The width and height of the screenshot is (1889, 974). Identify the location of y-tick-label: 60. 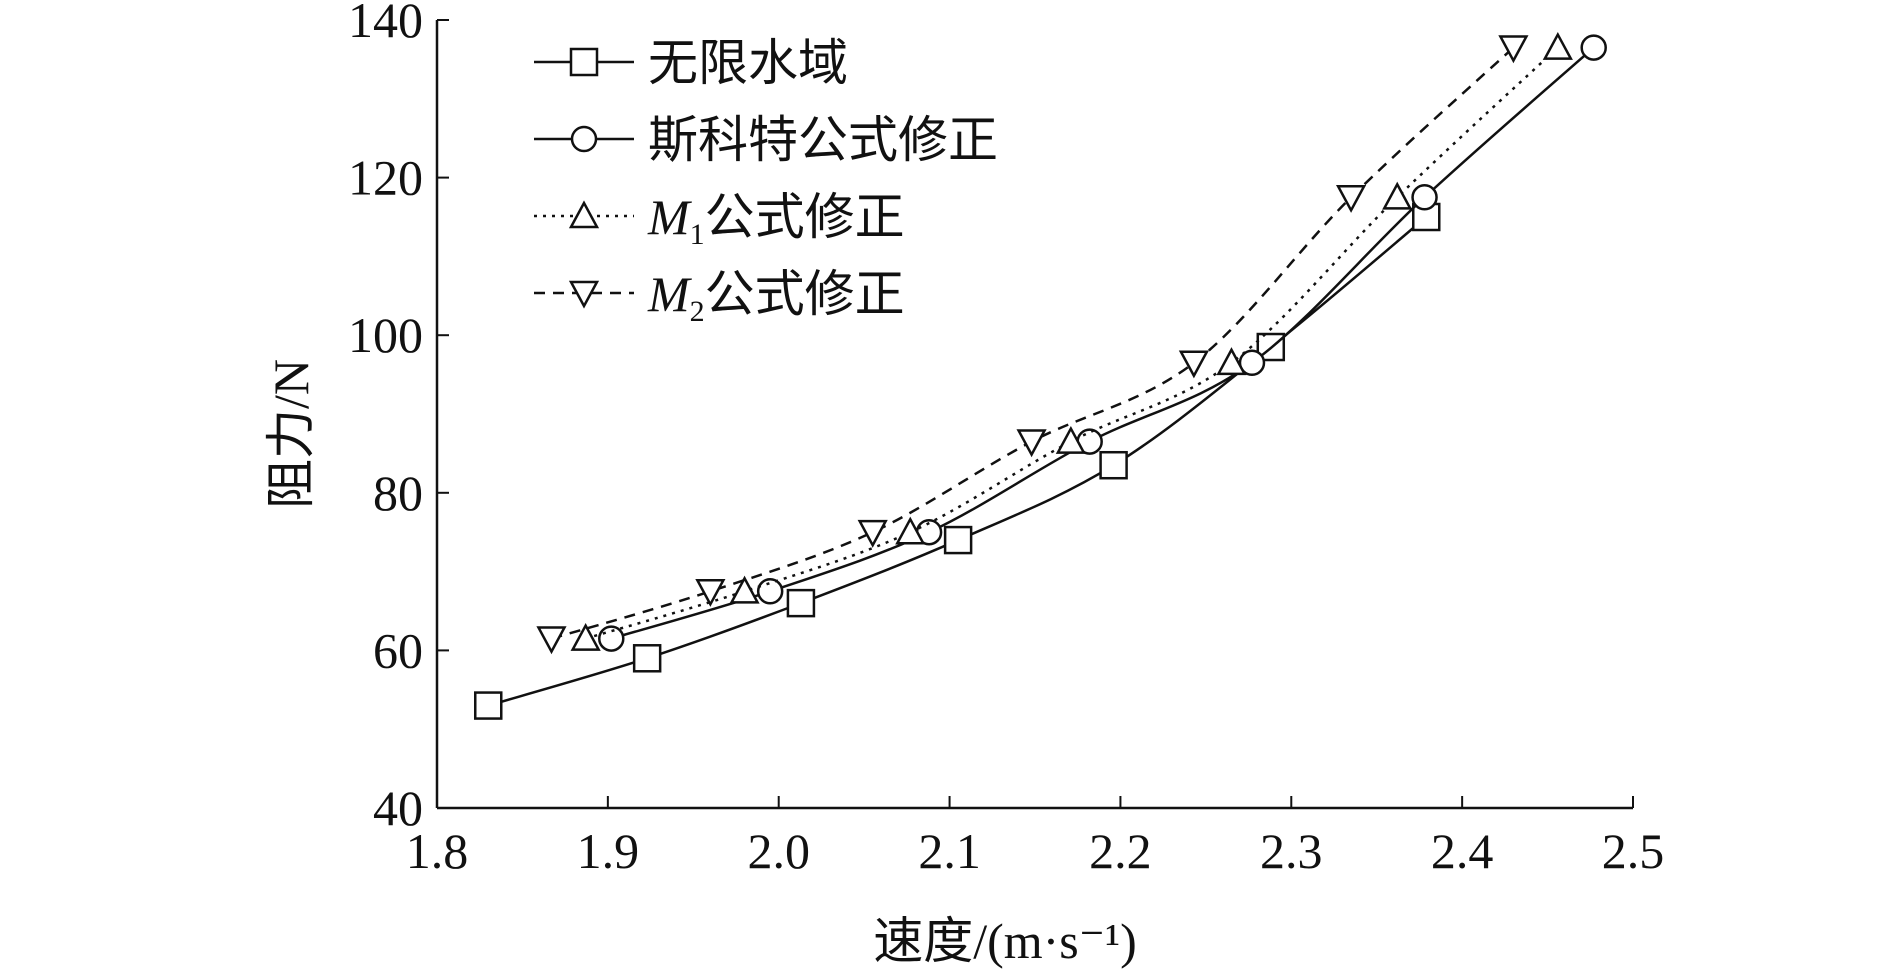
(398, 650).